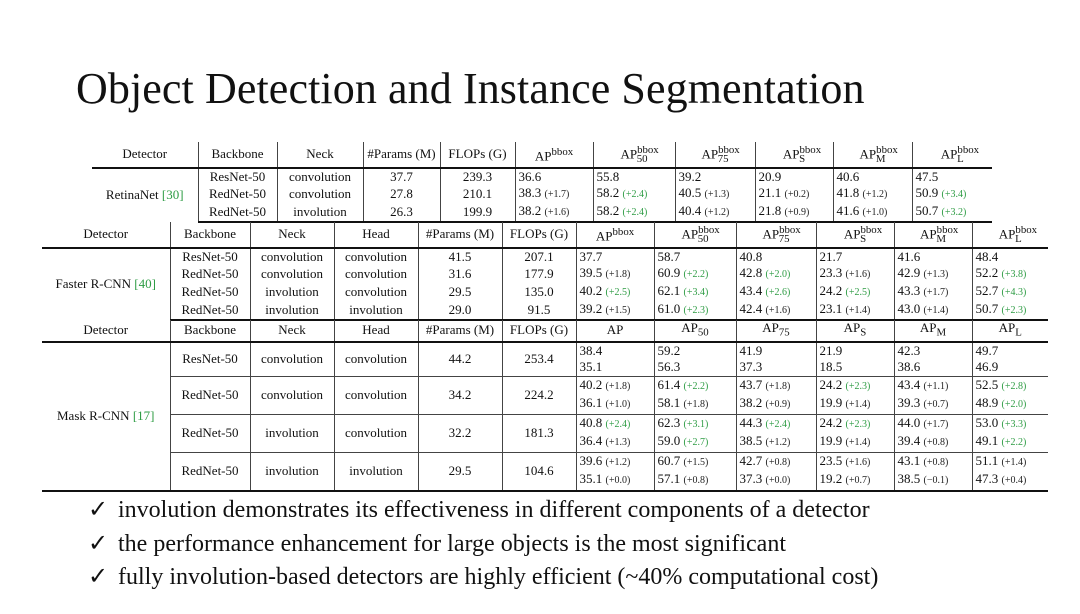  What do you see at coordinates (909, 308) in the screenshot?
I see `ap-number: 43.0` at bounding box center [909, 308].